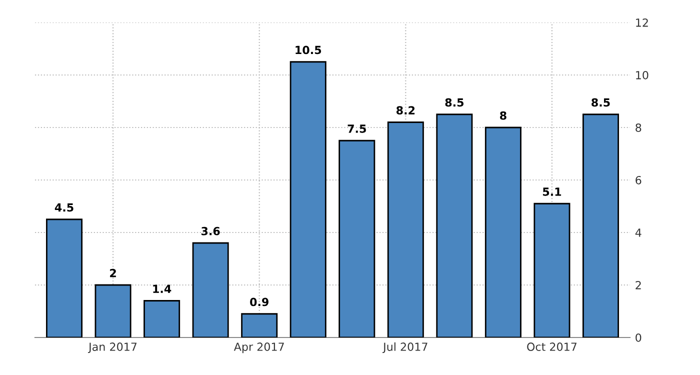  What do you see at coordinates (642, 75) in the screenshot?
I see `y-tick-label: 10` at bounding box center [642, 75].